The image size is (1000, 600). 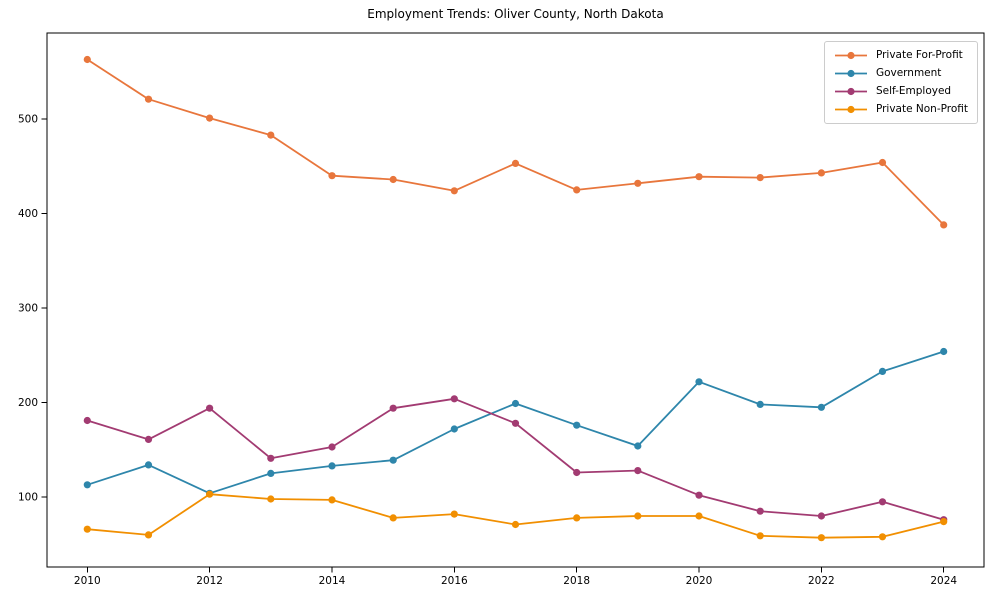 What do you see at coordinates (515, 524) in the screenshot?
I see `data-point-private-non-profit-2017` at bounding box center [515, 524].